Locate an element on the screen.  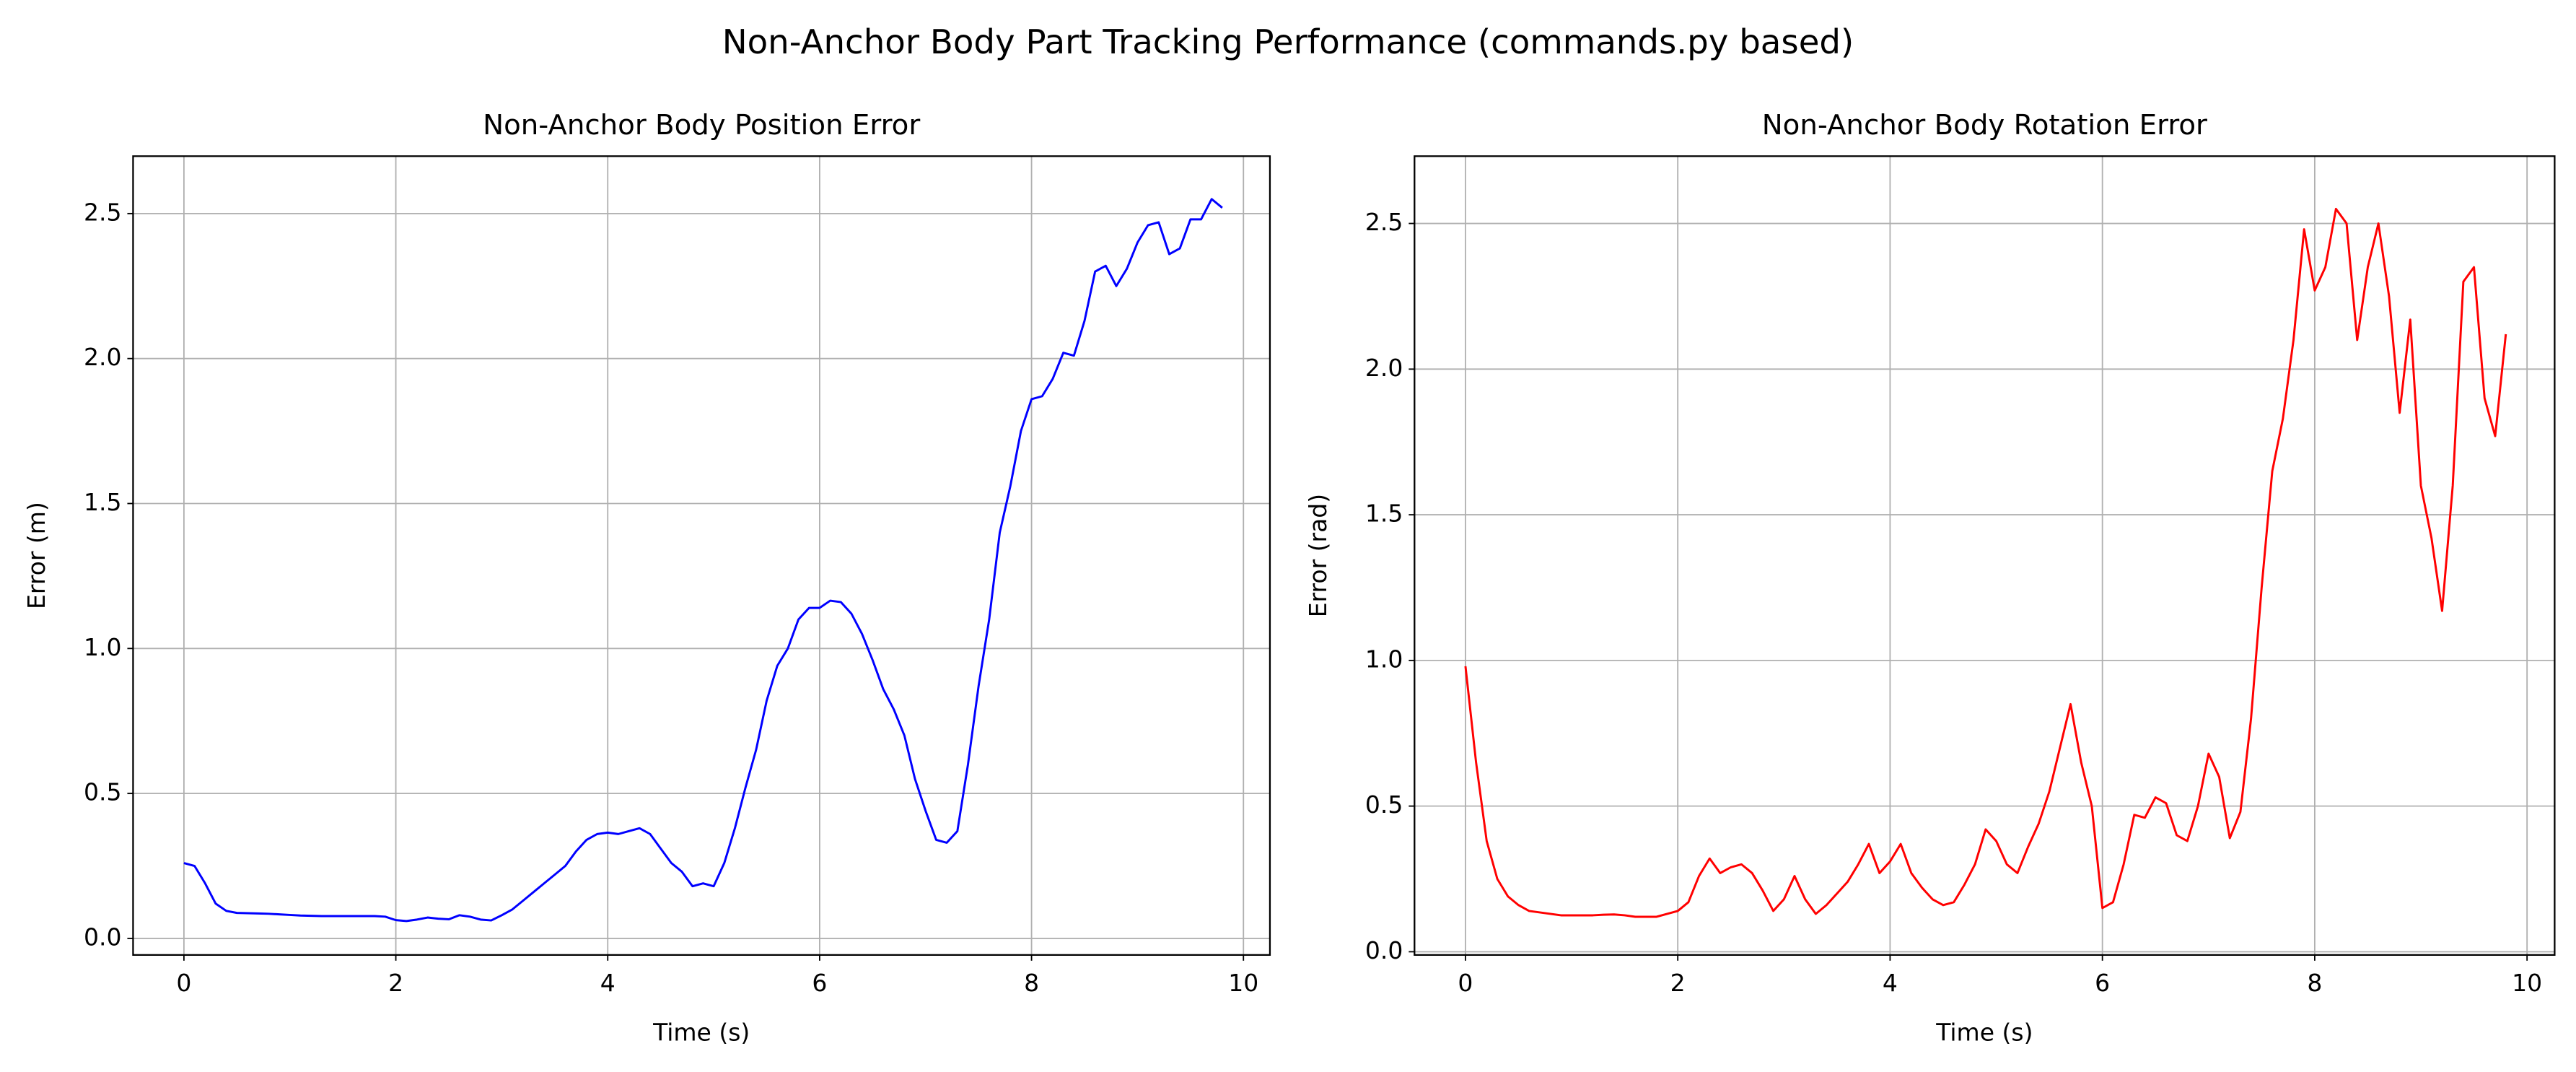
axes-title: Non-Anchor Body Rotation Error is located at coordinates (1984, 125).